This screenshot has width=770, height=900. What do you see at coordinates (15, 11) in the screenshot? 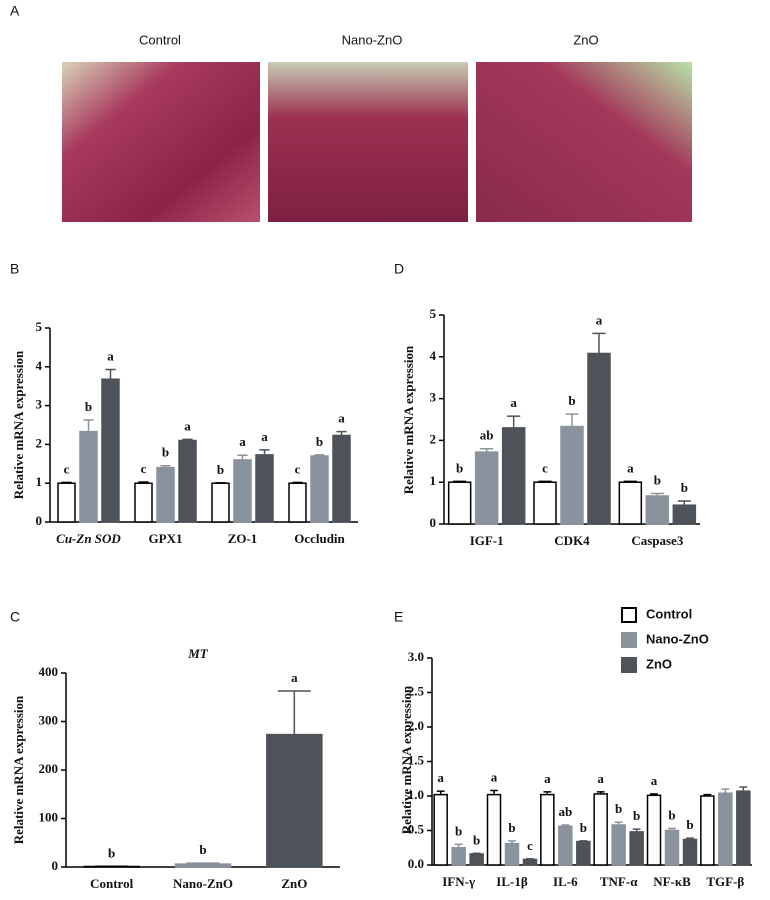
I see `panel-label: A` at bounding box center [15, 11].